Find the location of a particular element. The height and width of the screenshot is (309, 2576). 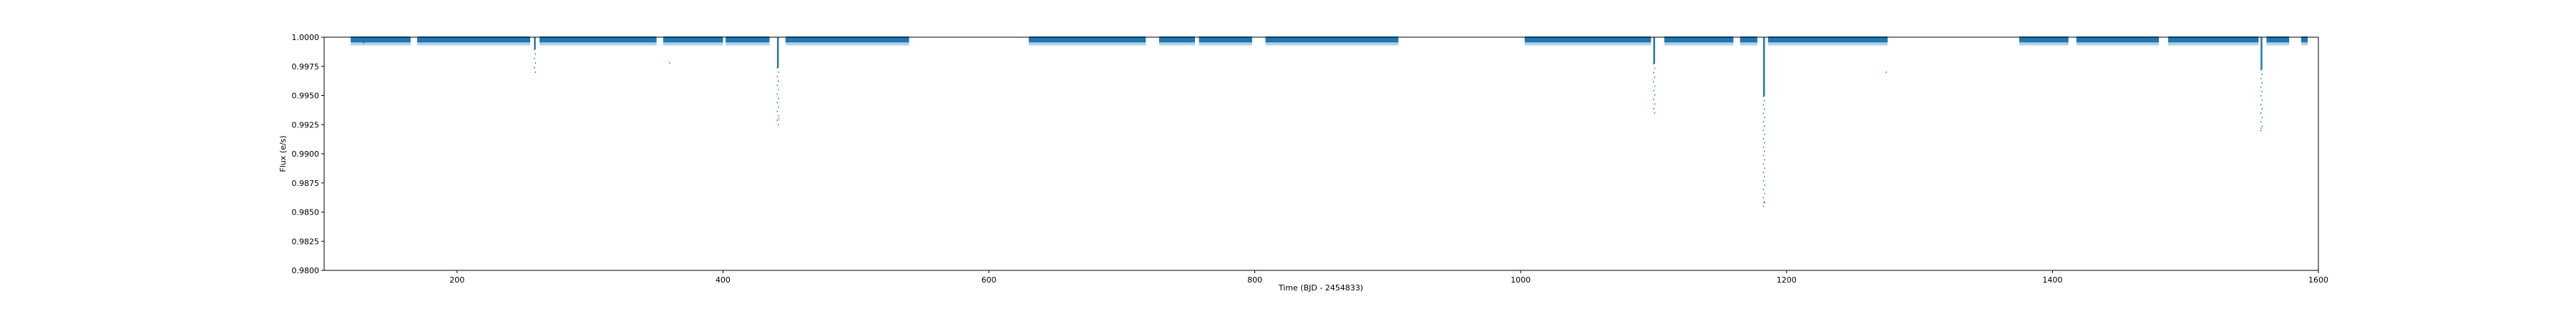

x-axis-label: Time (BJD - 2454833) is located at coordinates (1320, 288).